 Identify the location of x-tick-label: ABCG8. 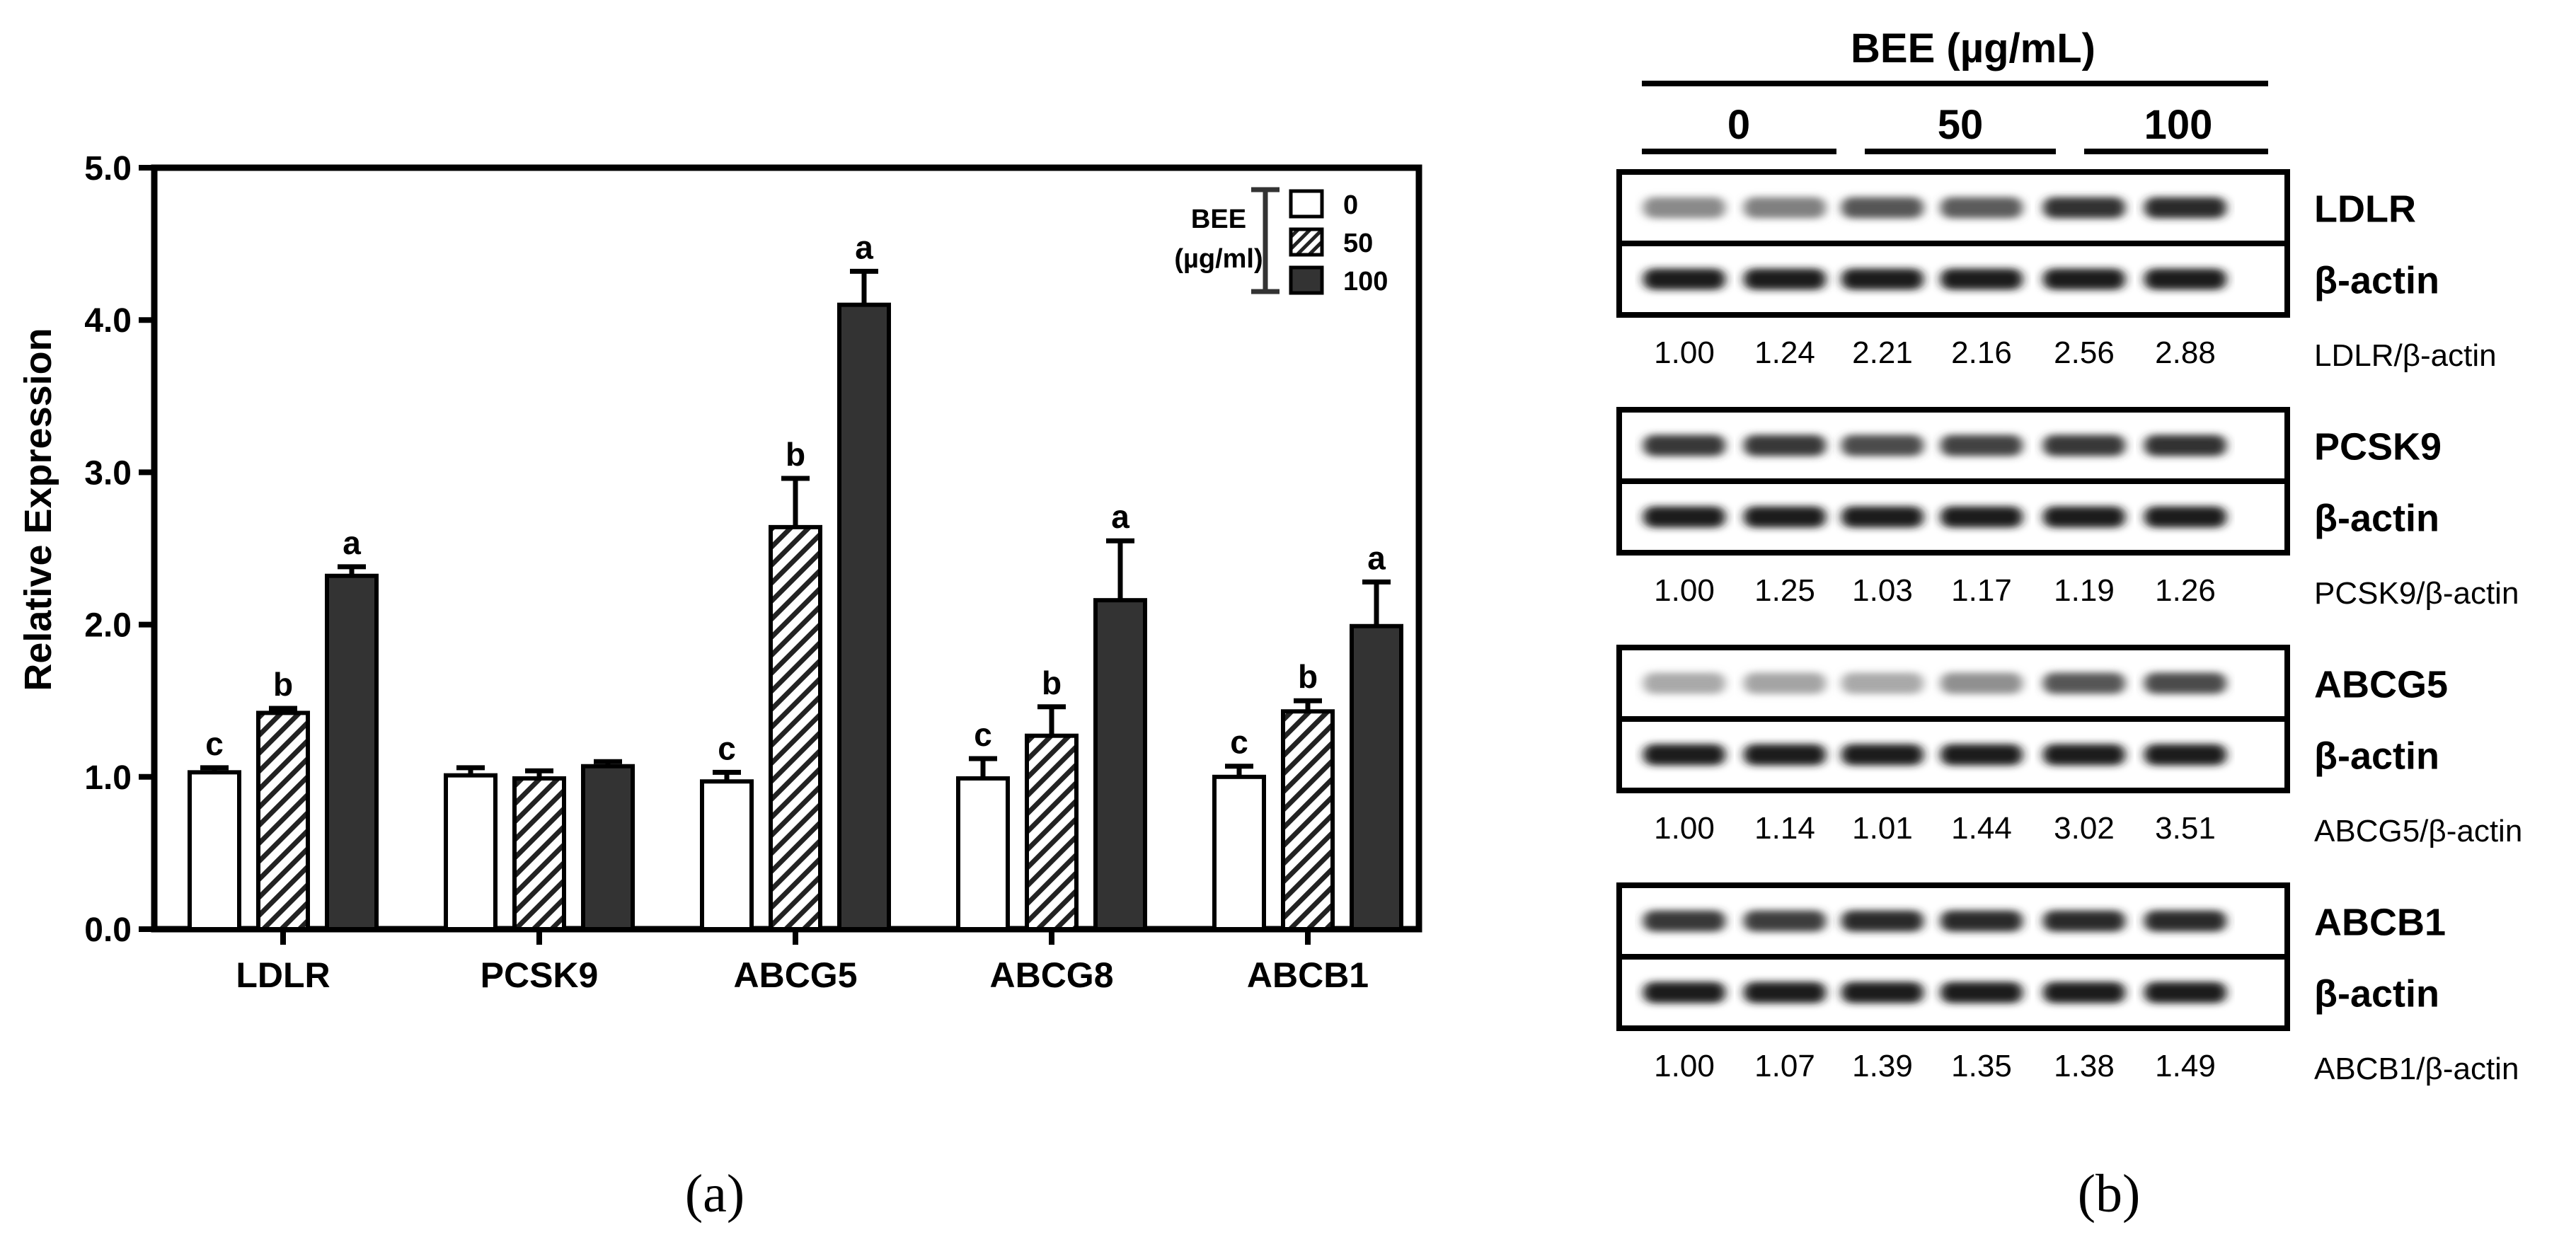
(1051, 975).